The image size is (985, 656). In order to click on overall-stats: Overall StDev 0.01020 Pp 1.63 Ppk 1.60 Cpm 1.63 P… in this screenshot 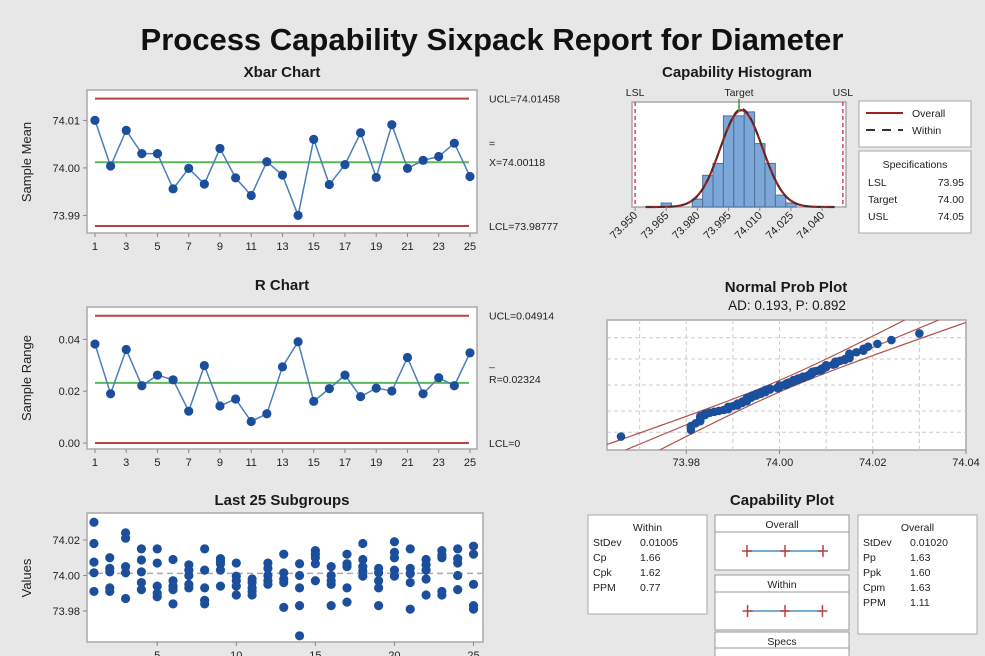, I will do `click(917, 574)`.